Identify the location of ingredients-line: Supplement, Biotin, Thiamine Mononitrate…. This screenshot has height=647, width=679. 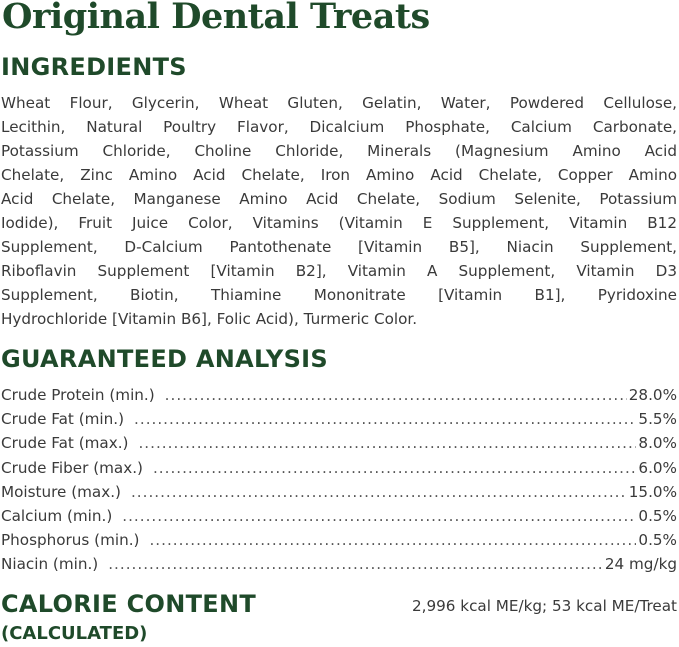
(339, 295).